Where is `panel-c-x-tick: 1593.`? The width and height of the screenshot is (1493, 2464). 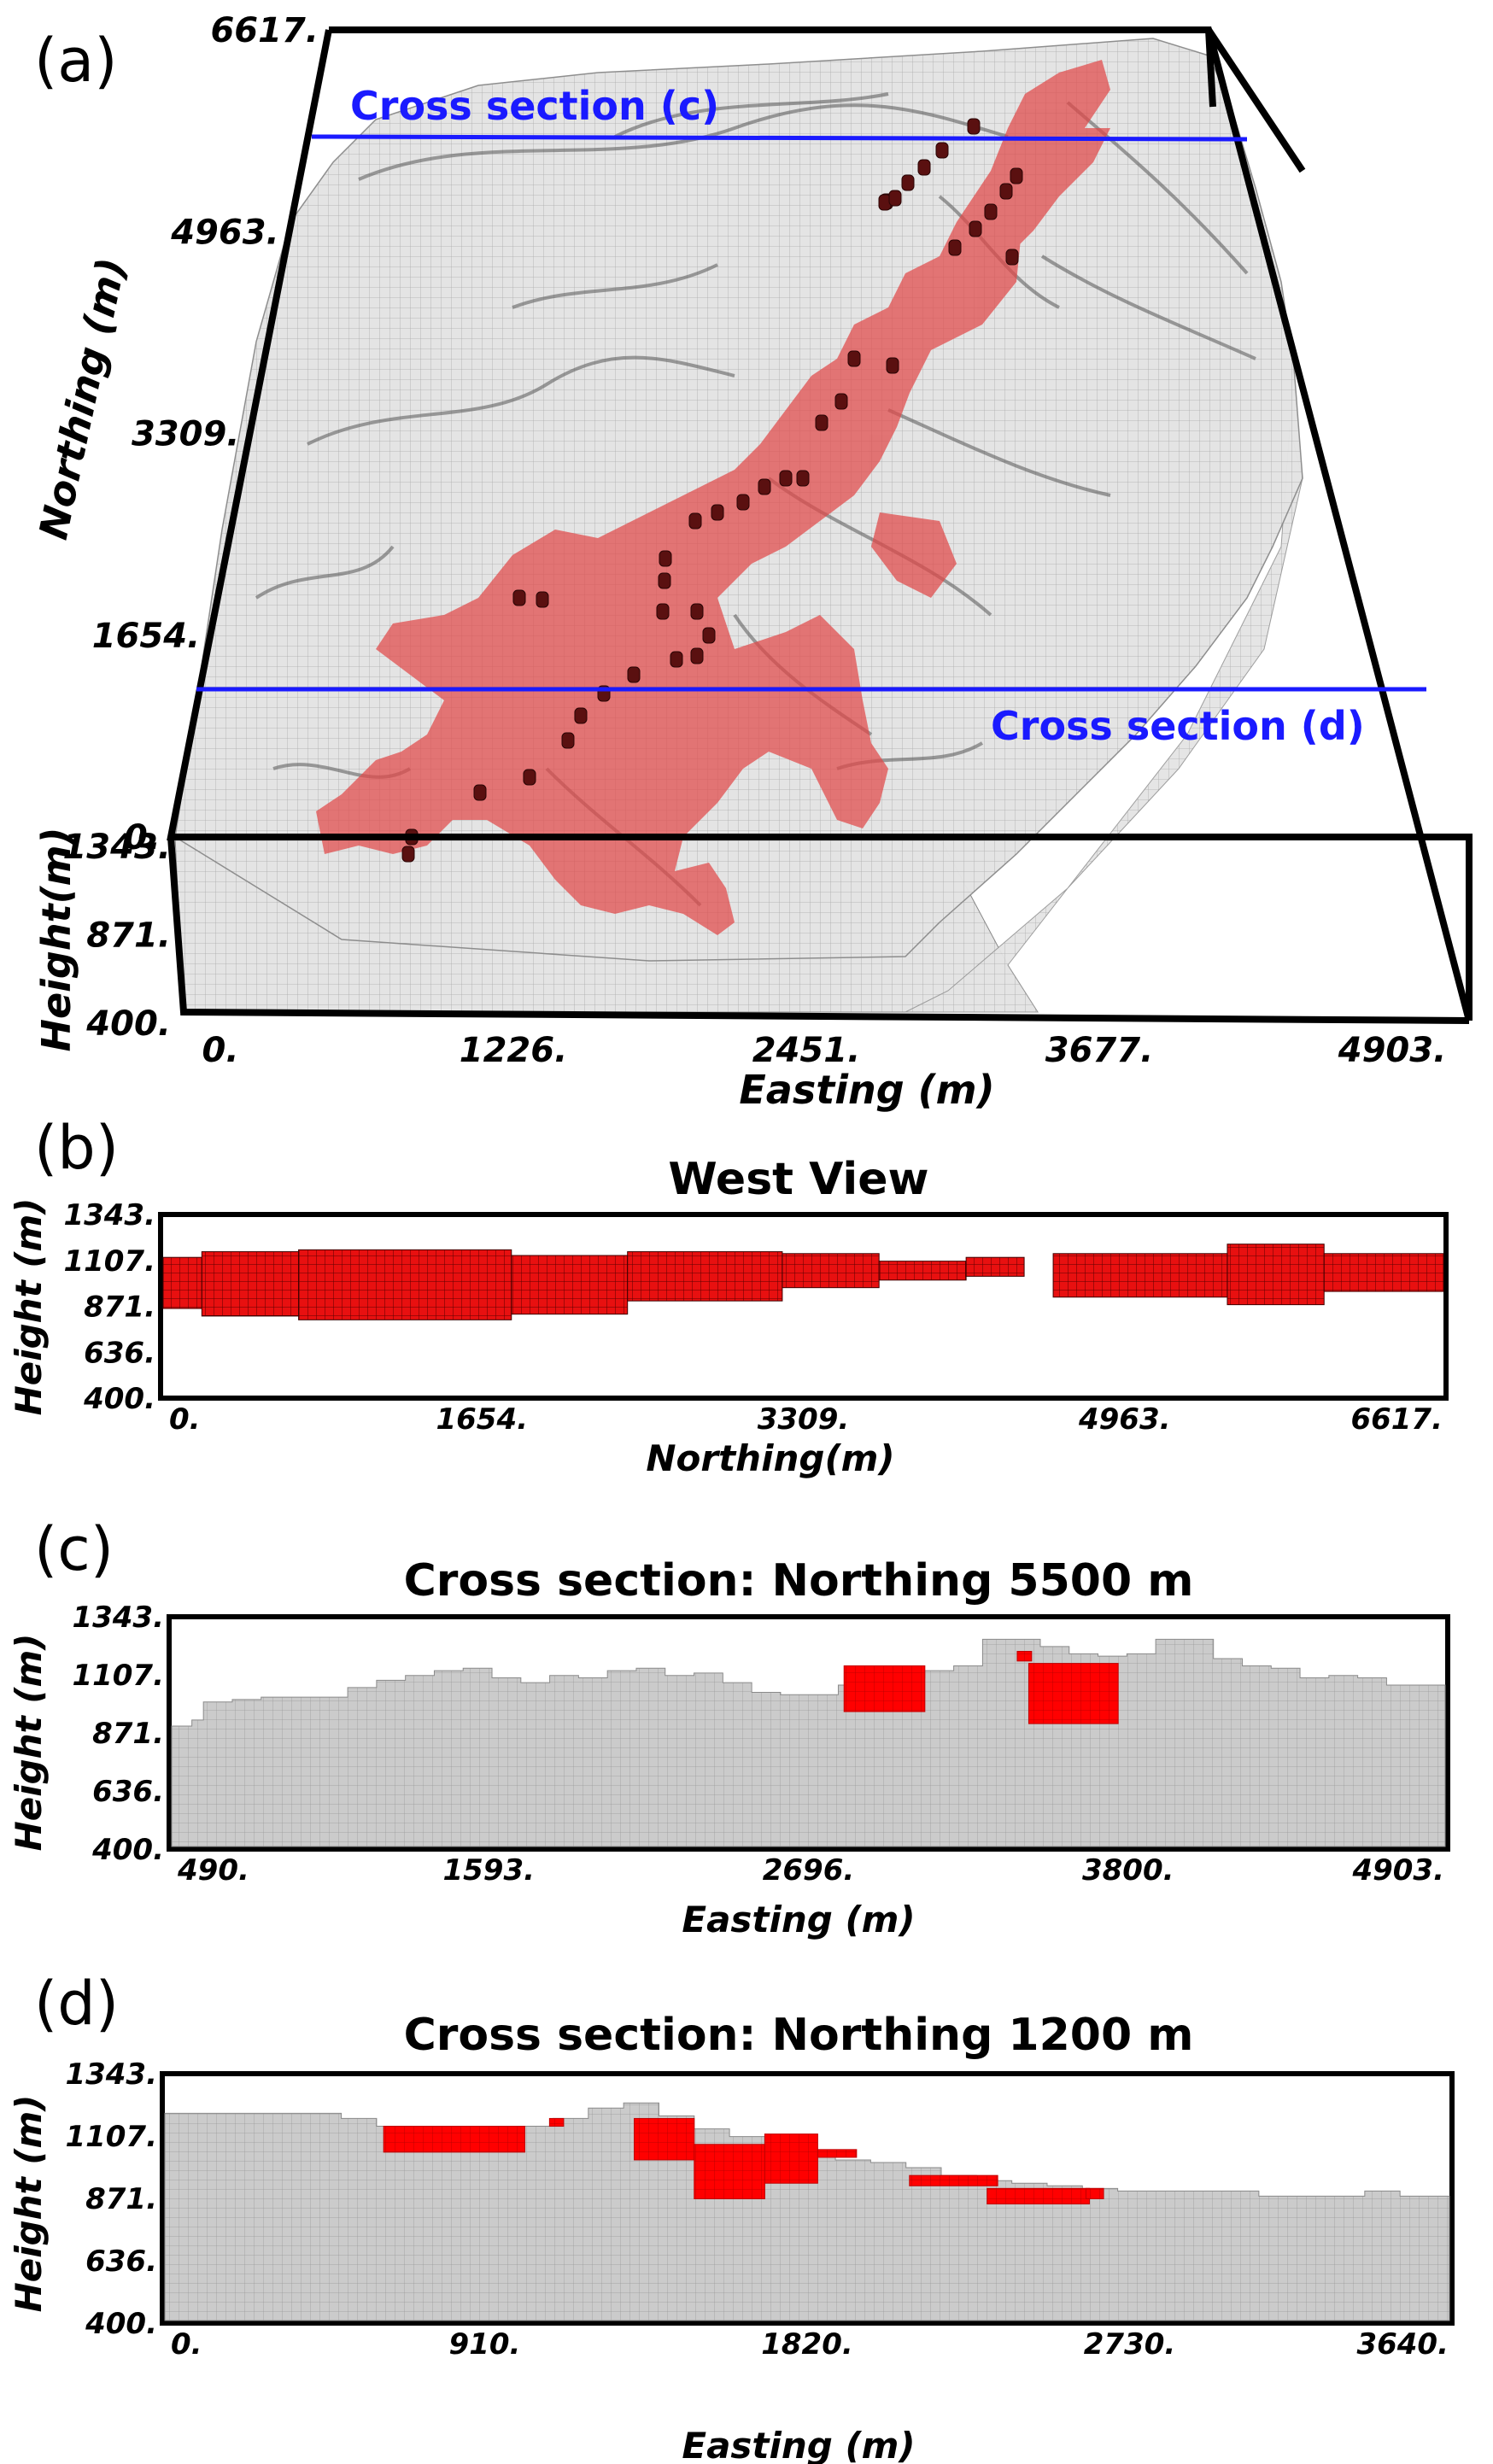
panel-c-x-tick: 1593. is located at coordinates (488, 1870).